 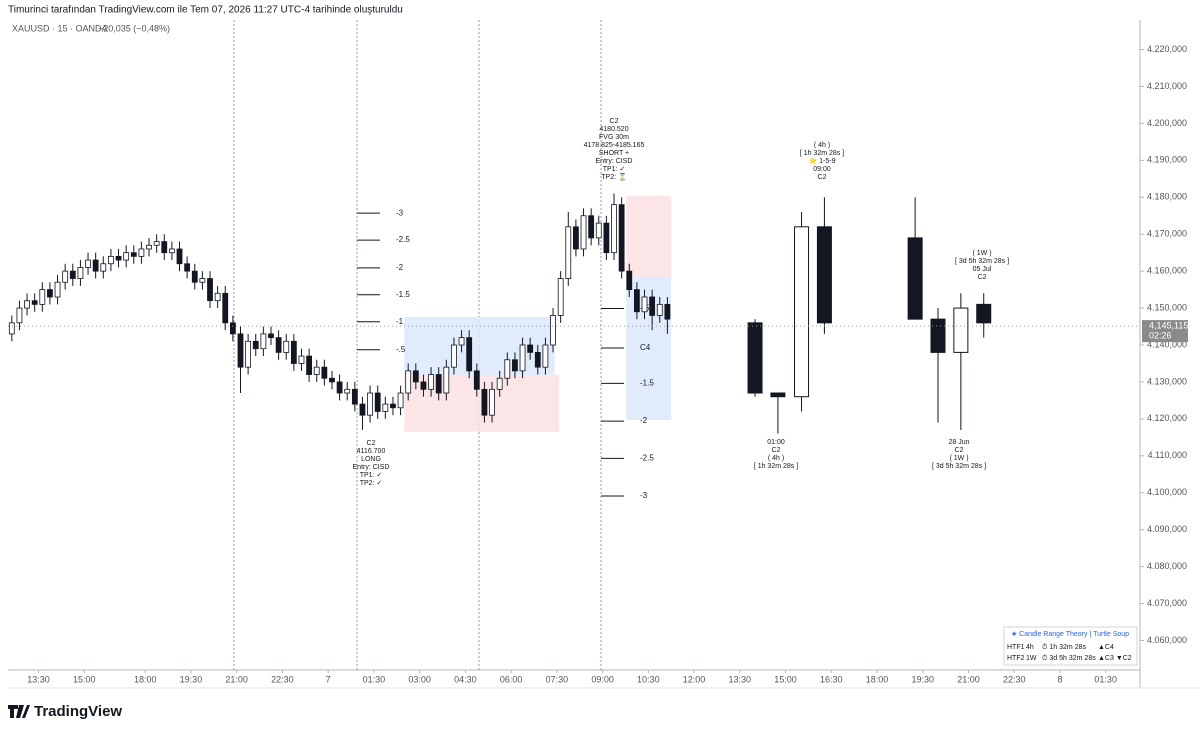 What do you see at coordinates (1016, 658) in the screenshot?
I see `table-cell: HTF2` at bounding box center [1016, 658].